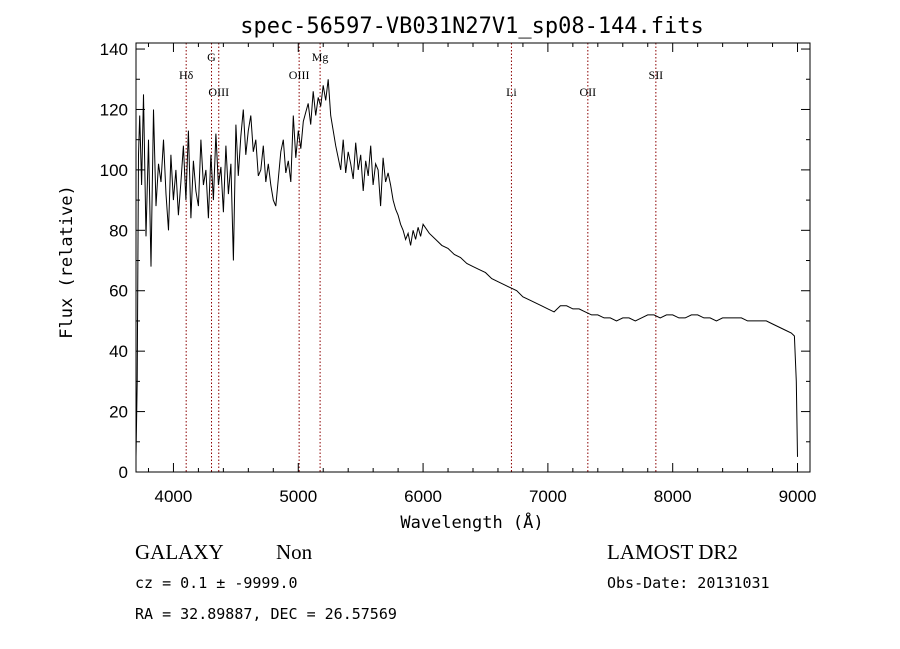 Image resolution: width=900 pixels, height=649 pixels. I want to click on y-tick-label: 20, so click(118, 412).